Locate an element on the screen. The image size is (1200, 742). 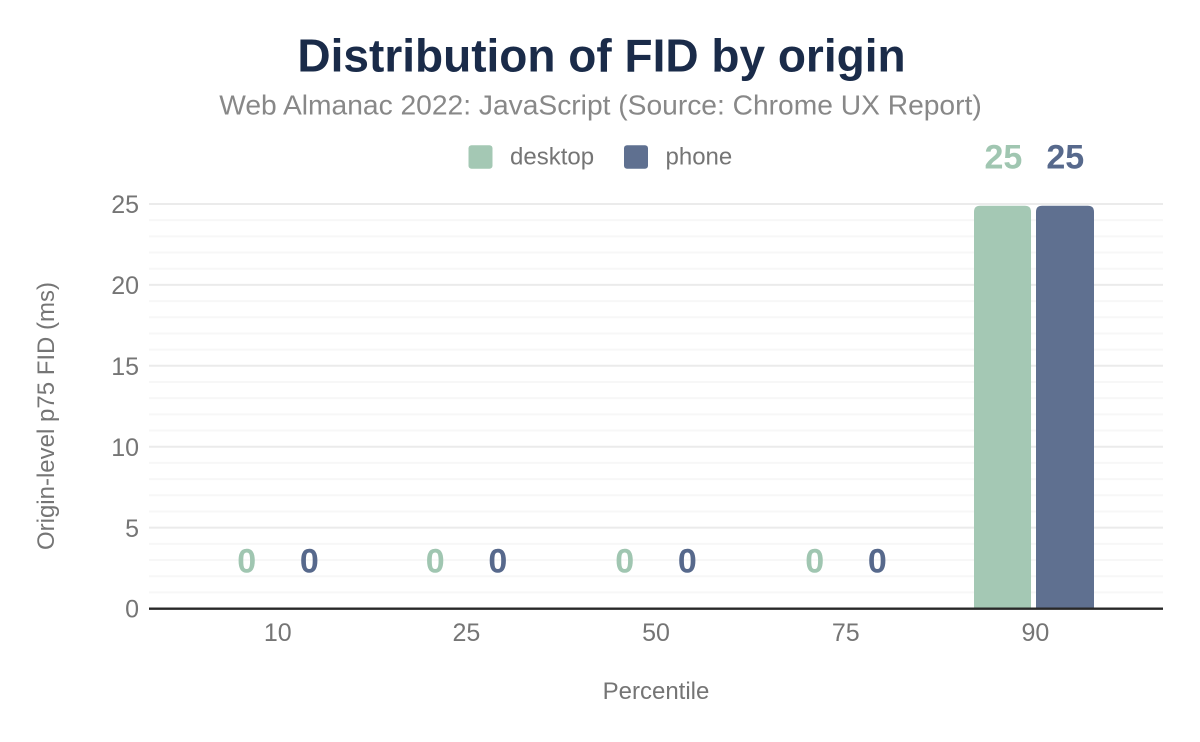
svg-text: 20 is located at coordinates (125, 286).